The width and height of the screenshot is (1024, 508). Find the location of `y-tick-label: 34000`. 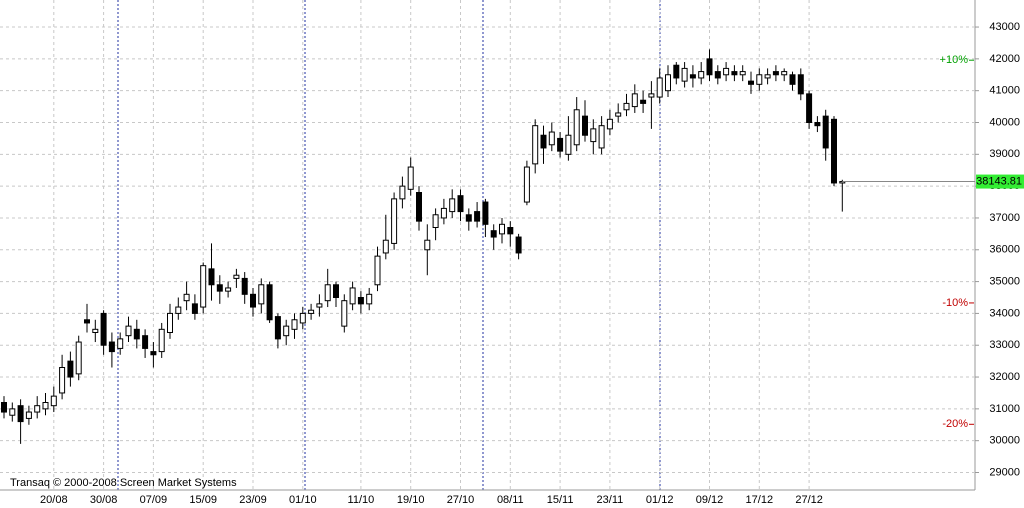

y-tick-label: 34000 is located at coordinates (1004, 313).